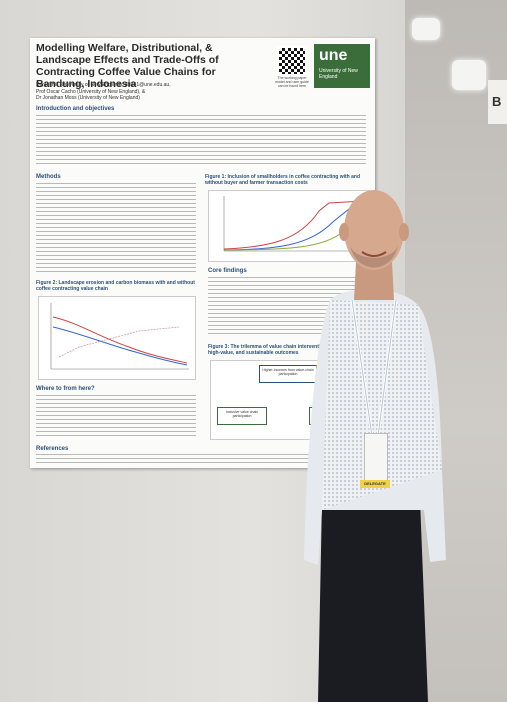 Image resolution: width=507 pixels, height=702 pixels. I want to click on intro-text, so click(201, 140).